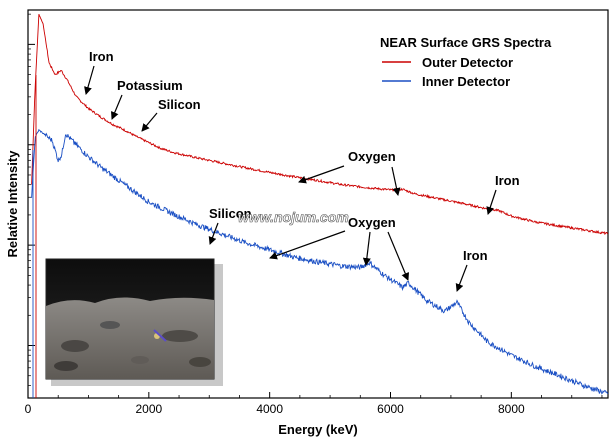 The width and height of the screenshot is (613, 441). What do you see at coordinates (269, 409) in the screenshot?
I see `x-tick-label: 4000` at bounding box center [269, 409].